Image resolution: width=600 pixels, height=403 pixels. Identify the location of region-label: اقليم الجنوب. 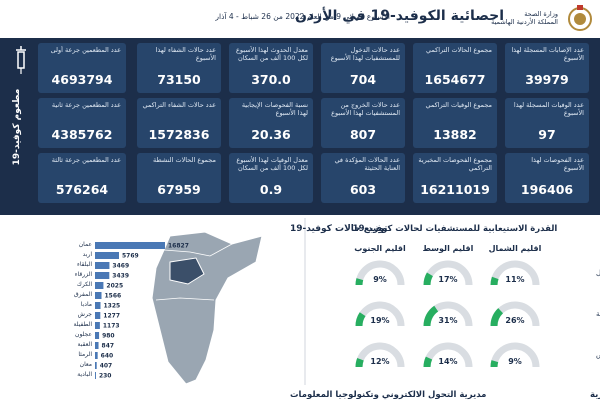
(380, 248).